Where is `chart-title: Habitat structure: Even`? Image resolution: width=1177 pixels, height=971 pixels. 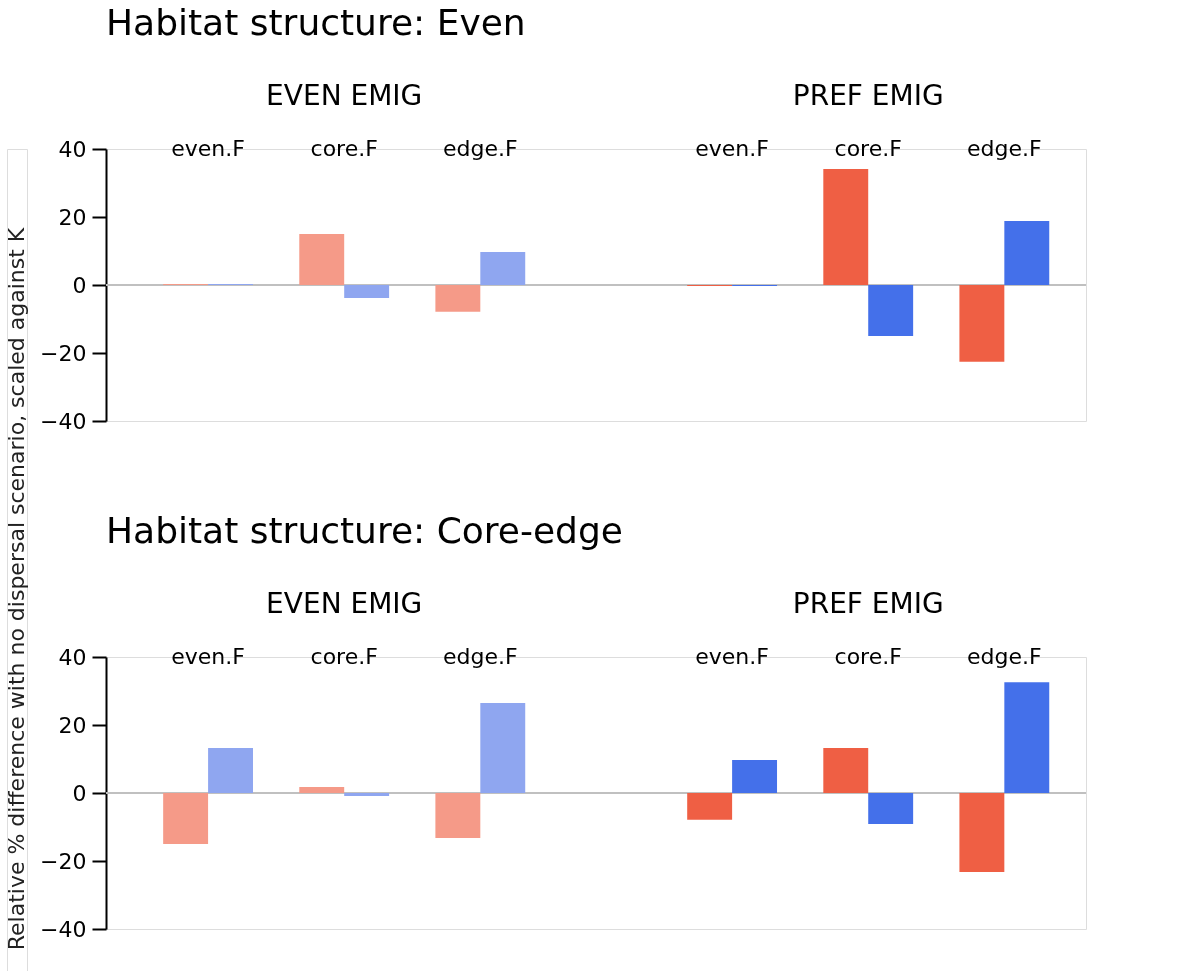 chart-title: Habitat structure: Even is located at coordinates (316, 22).